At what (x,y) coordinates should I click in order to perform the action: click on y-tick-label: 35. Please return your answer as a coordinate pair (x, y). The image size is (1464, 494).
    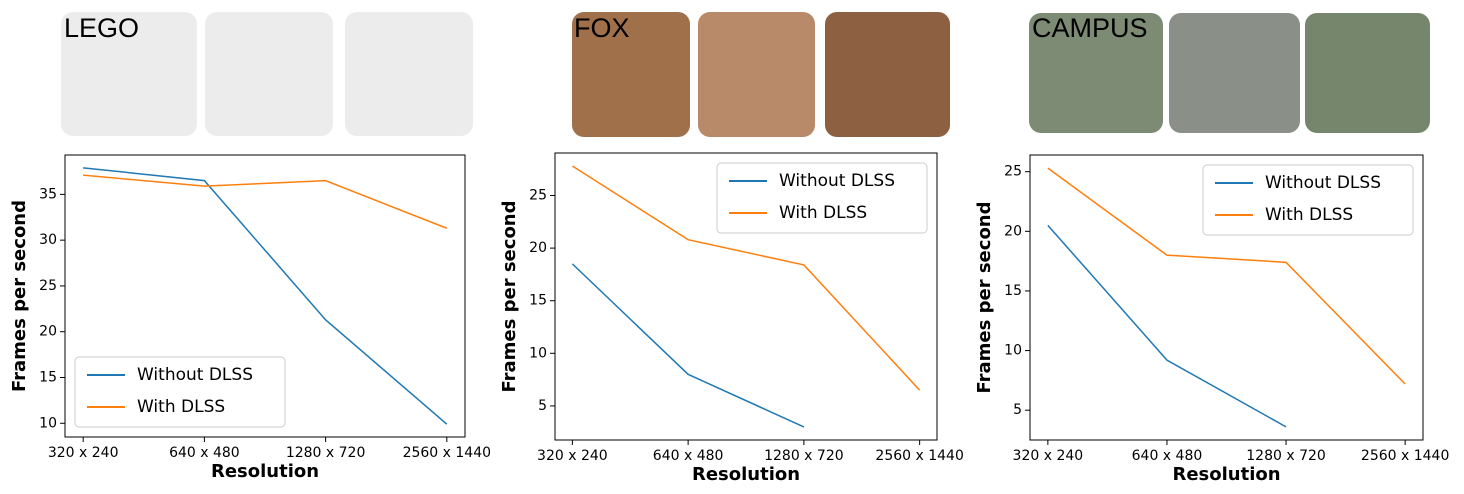
    Looking at the image, I should click on (48, 194).